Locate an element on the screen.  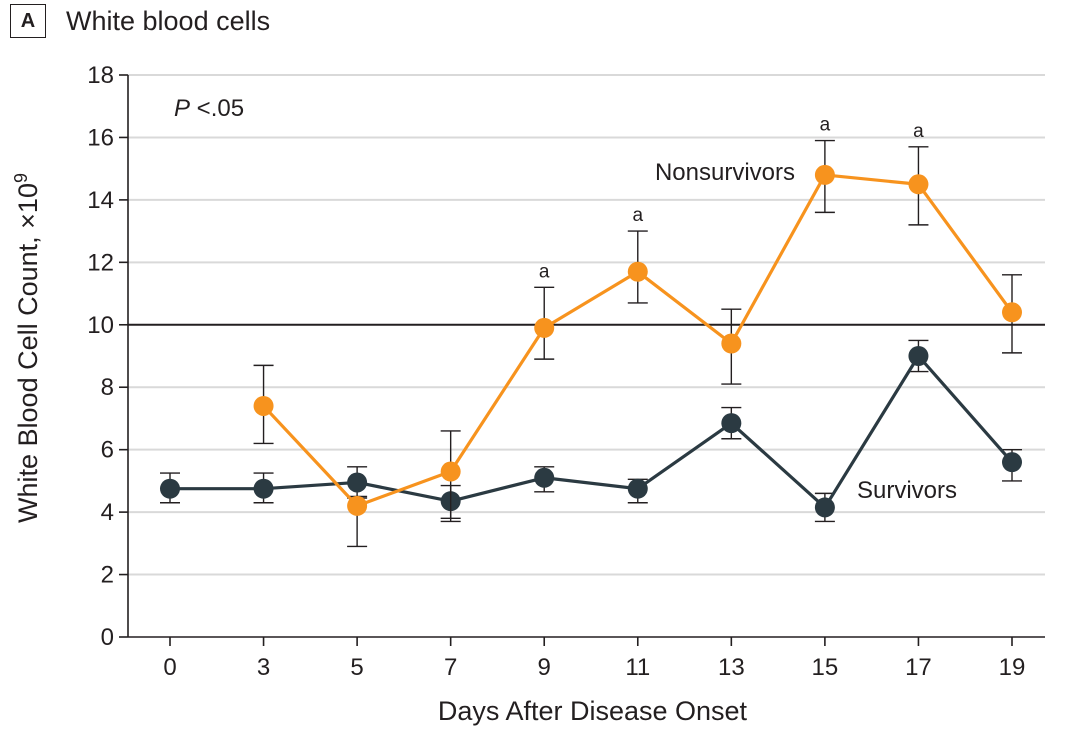
y-axis-title: White Blood Cell Count, ×109 is located at coordinates (27, 348).